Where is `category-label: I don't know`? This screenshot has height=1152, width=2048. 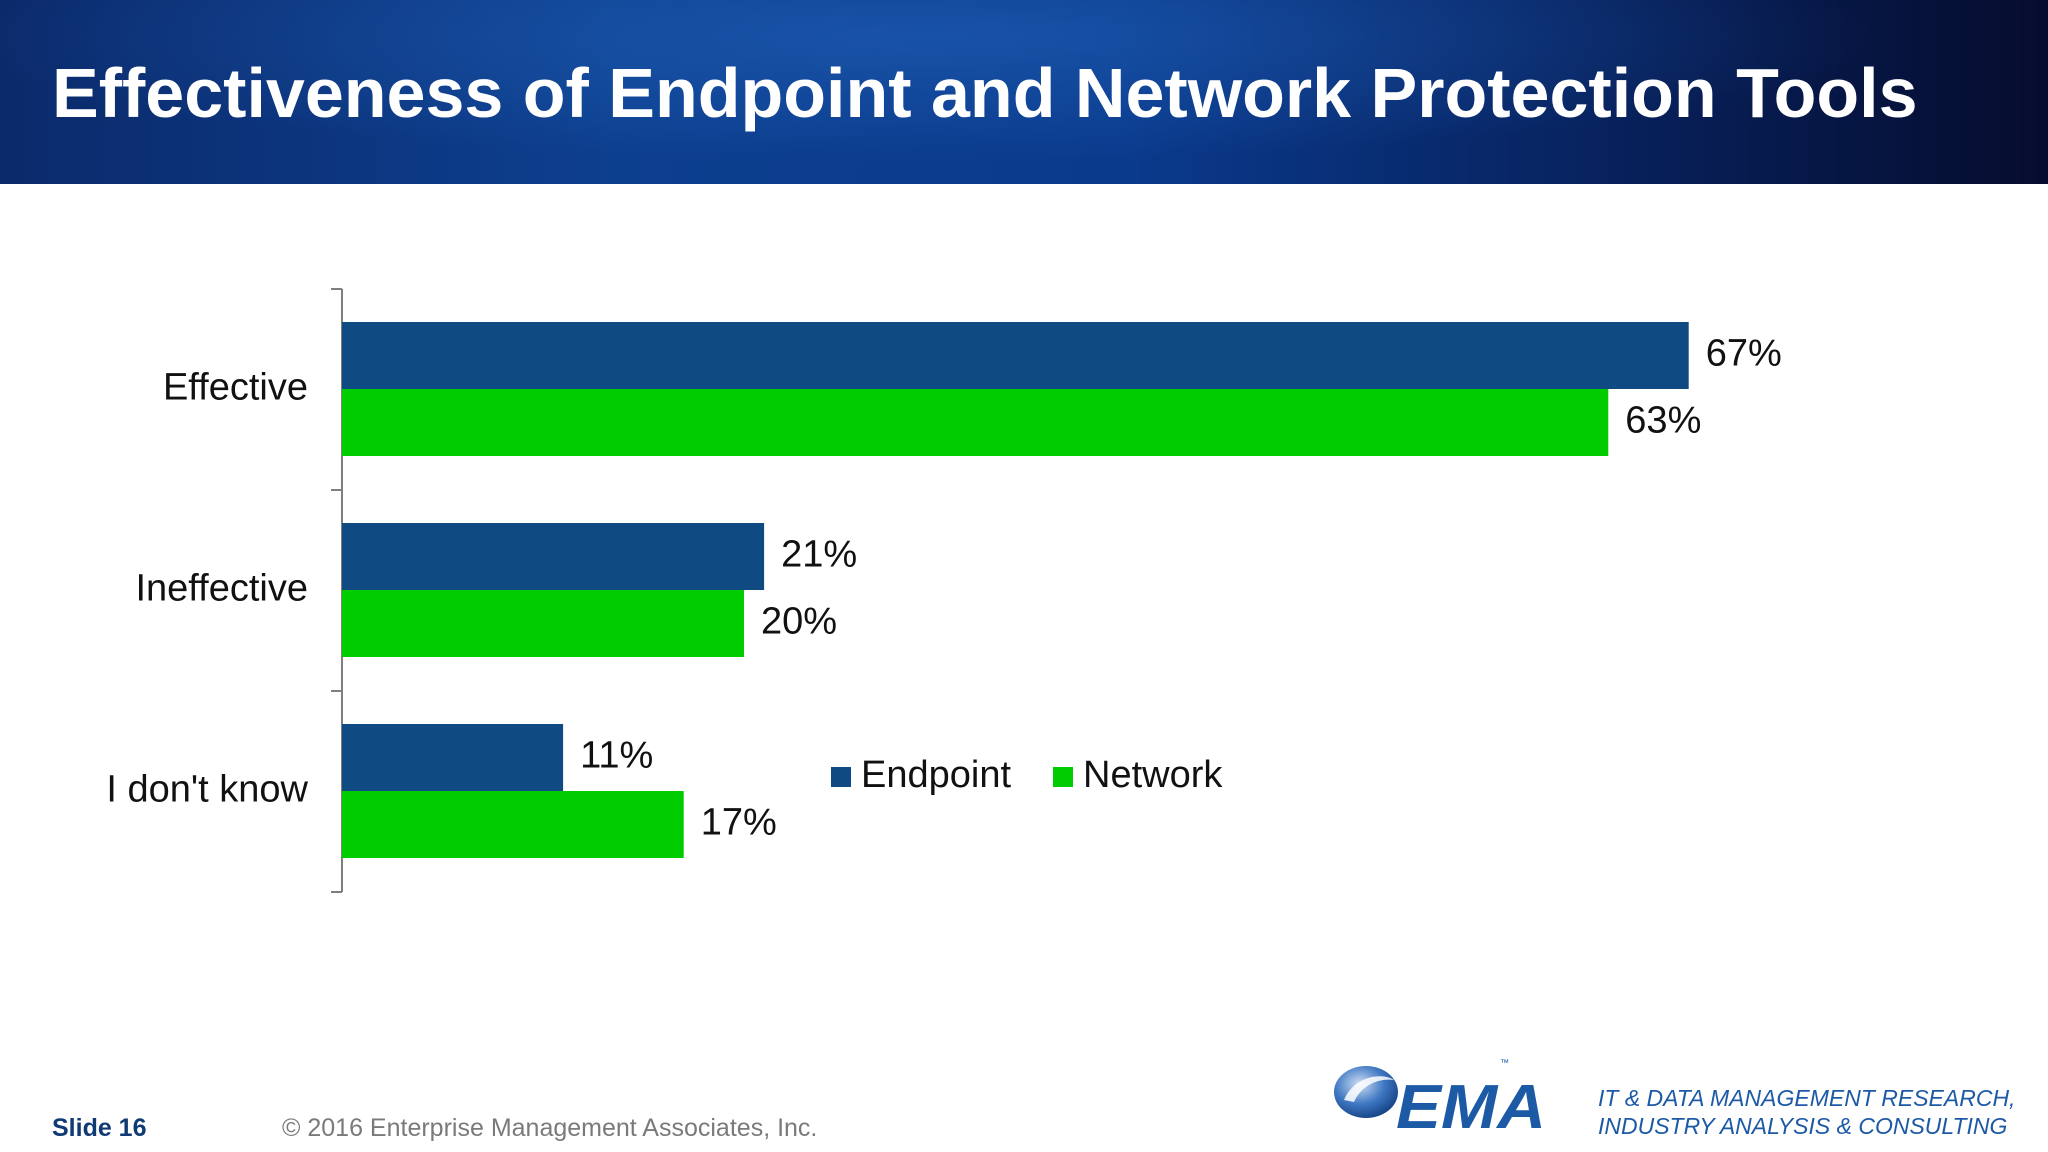
category-label: I don't know is located at coordinates (207, 790).